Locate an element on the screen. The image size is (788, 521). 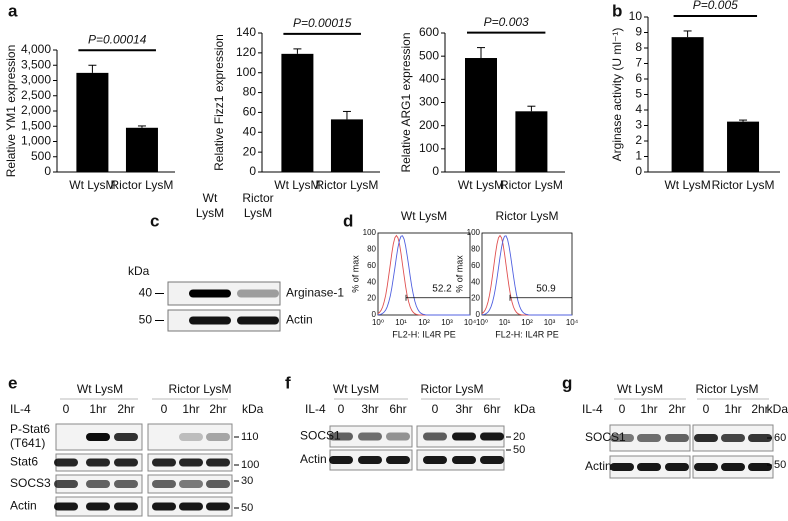
y-axis-label: % of max is located at coordinates (355, 274).